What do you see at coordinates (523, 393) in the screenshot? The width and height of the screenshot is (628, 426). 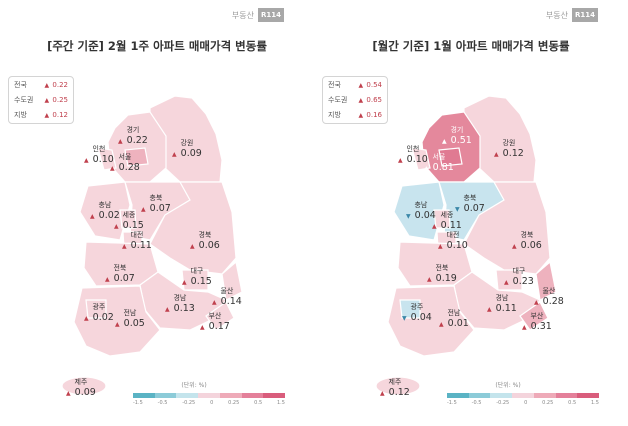 I see `monthly-legend: (단위: %) -1.5 -0.5 -0.25 0 0.25 0.5 1.5` at bounding box center [523, 393].